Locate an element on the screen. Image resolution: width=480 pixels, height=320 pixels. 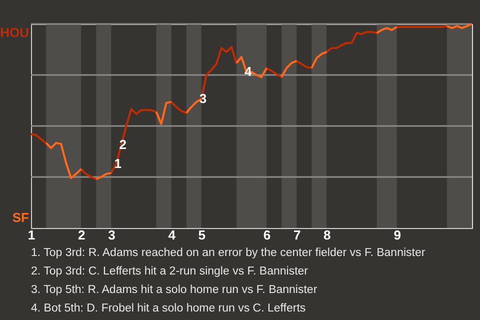
x-tick-label: 7 is located at coordinates (297, 235).